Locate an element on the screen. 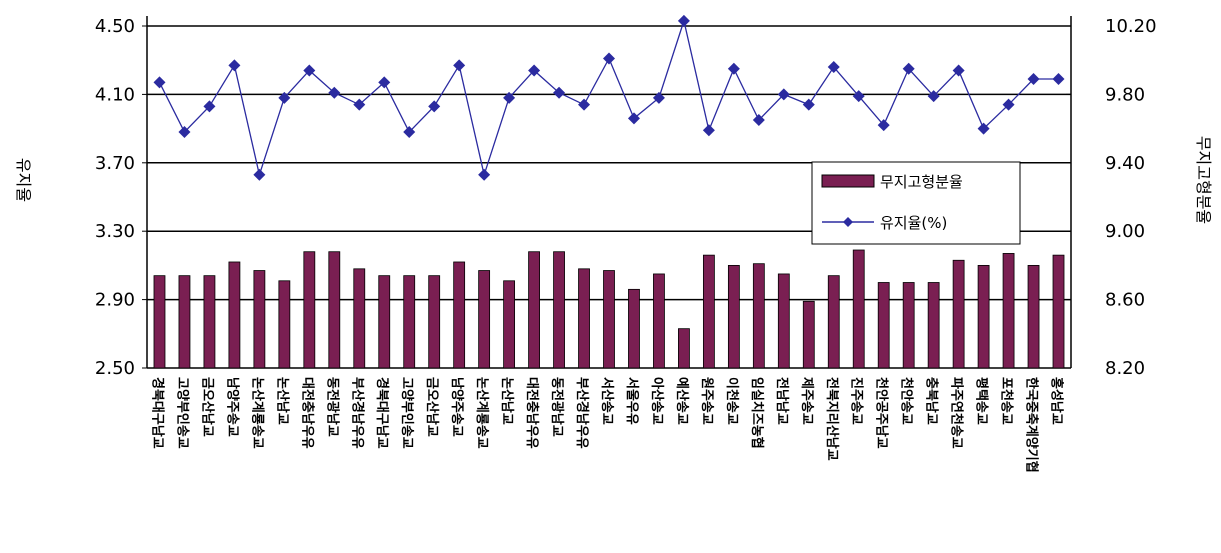 Image resolution: width=1221 pixels, height=553 pixels. category-label: 동전광남교 is located at coordinates (557, 407).